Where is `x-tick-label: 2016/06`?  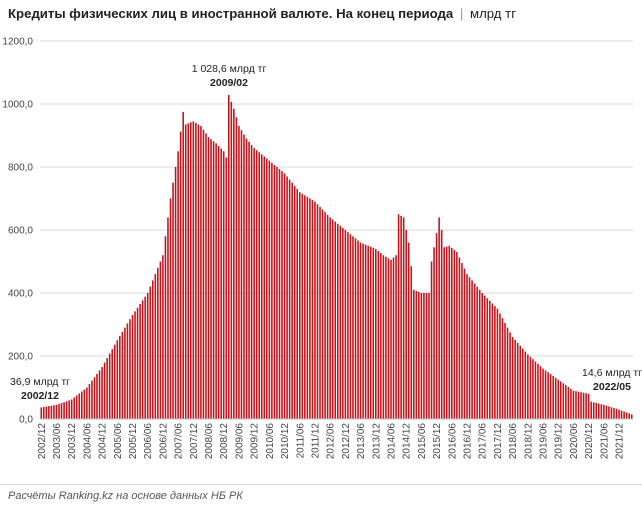 x-tick-label: 2016/06 is located at coordinates (452, 441).